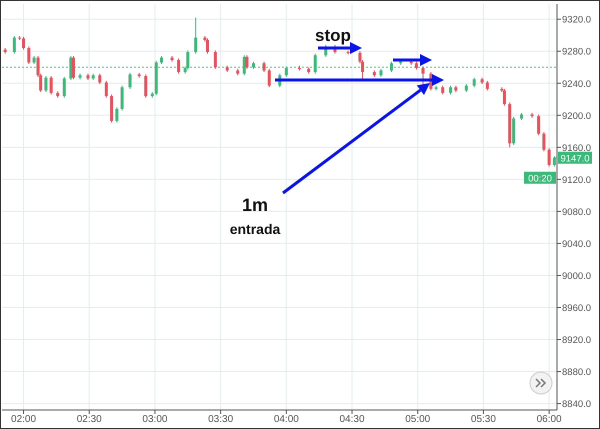  What do you see at coordinates (155, 419) in the screenshot?
I see `x-tick-label: 03:00` at bounding box center [155, 419].